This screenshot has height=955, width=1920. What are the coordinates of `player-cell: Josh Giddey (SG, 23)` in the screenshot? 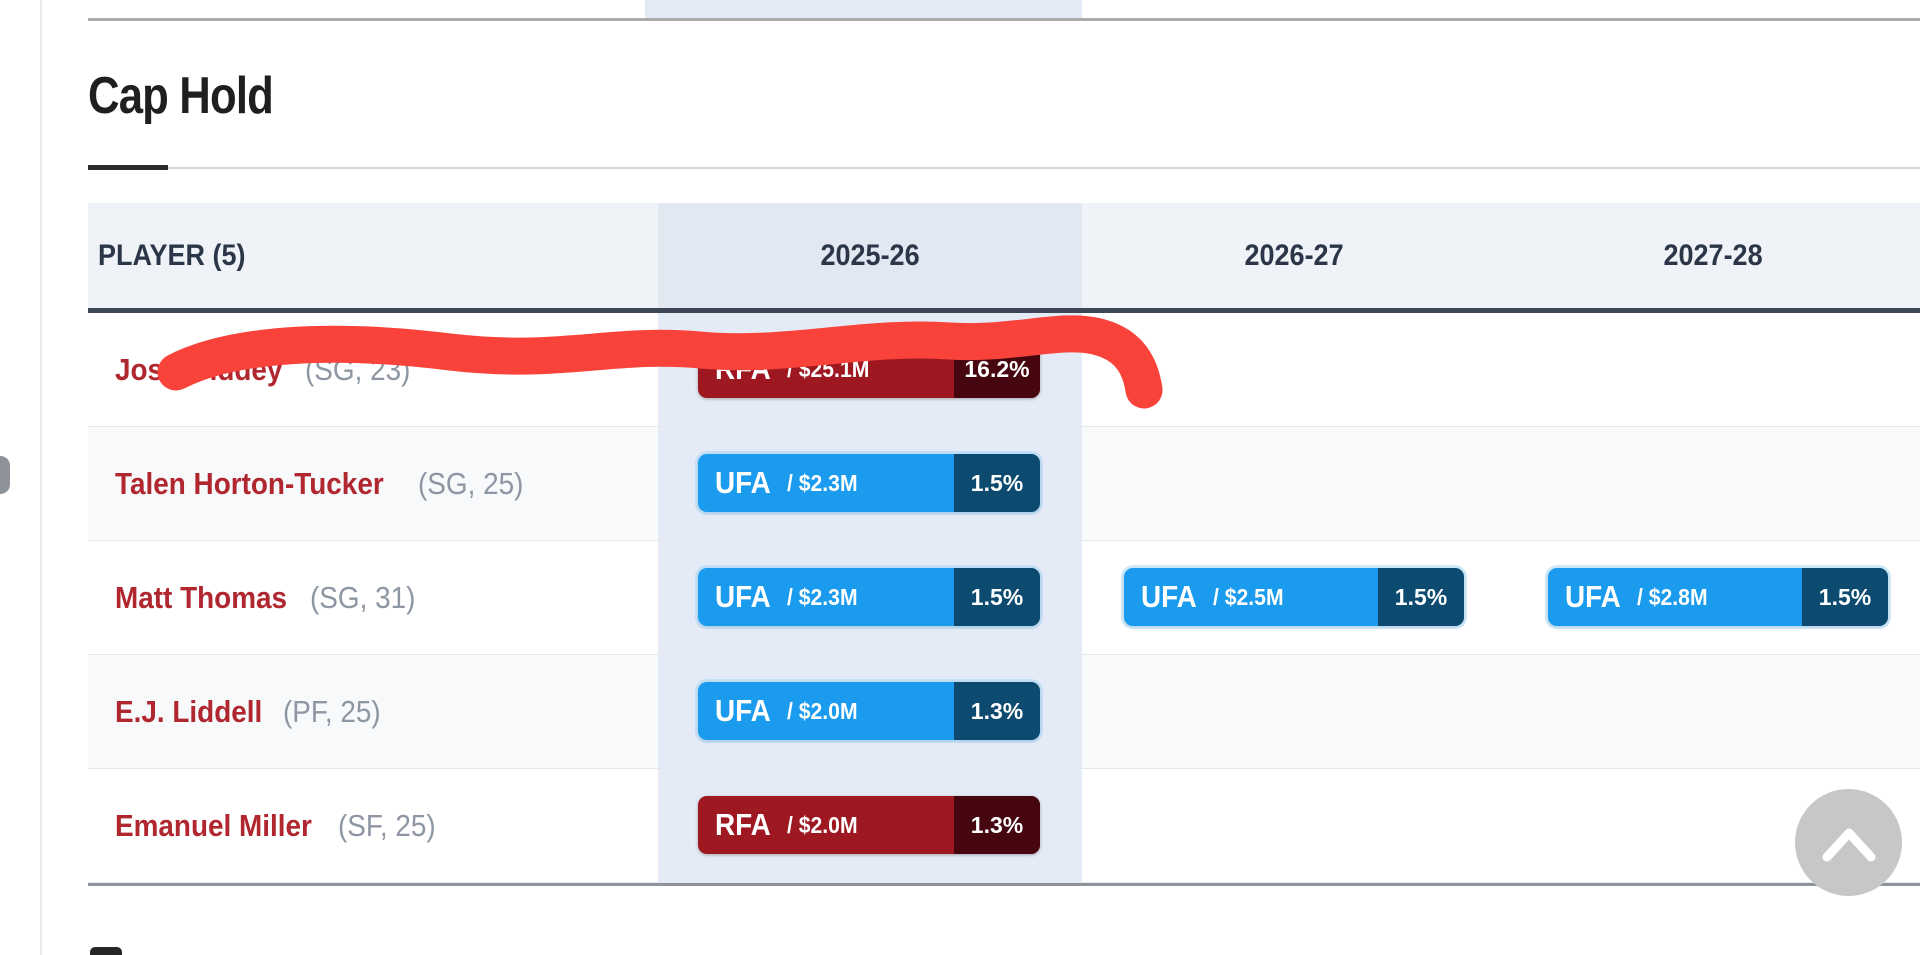 It's located at (373, 369).